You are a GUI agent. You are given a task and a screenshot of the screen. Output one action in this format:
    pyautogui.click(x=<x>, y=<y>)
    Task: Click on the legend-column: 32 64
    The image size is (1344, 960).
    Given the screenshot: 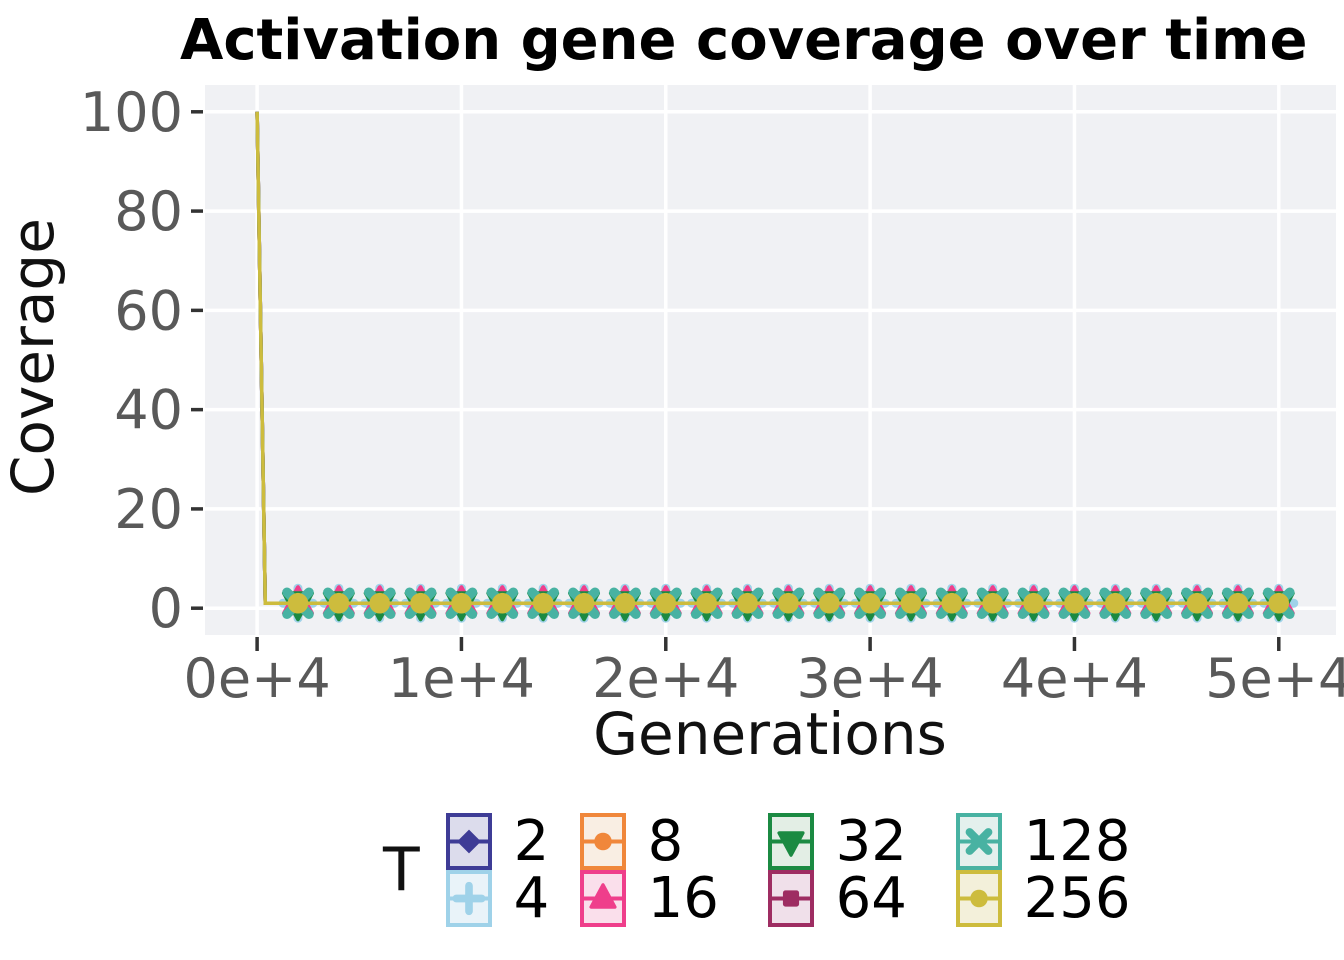 What is the action you would take?
    pyautogui.click(x=861, y=869)
    